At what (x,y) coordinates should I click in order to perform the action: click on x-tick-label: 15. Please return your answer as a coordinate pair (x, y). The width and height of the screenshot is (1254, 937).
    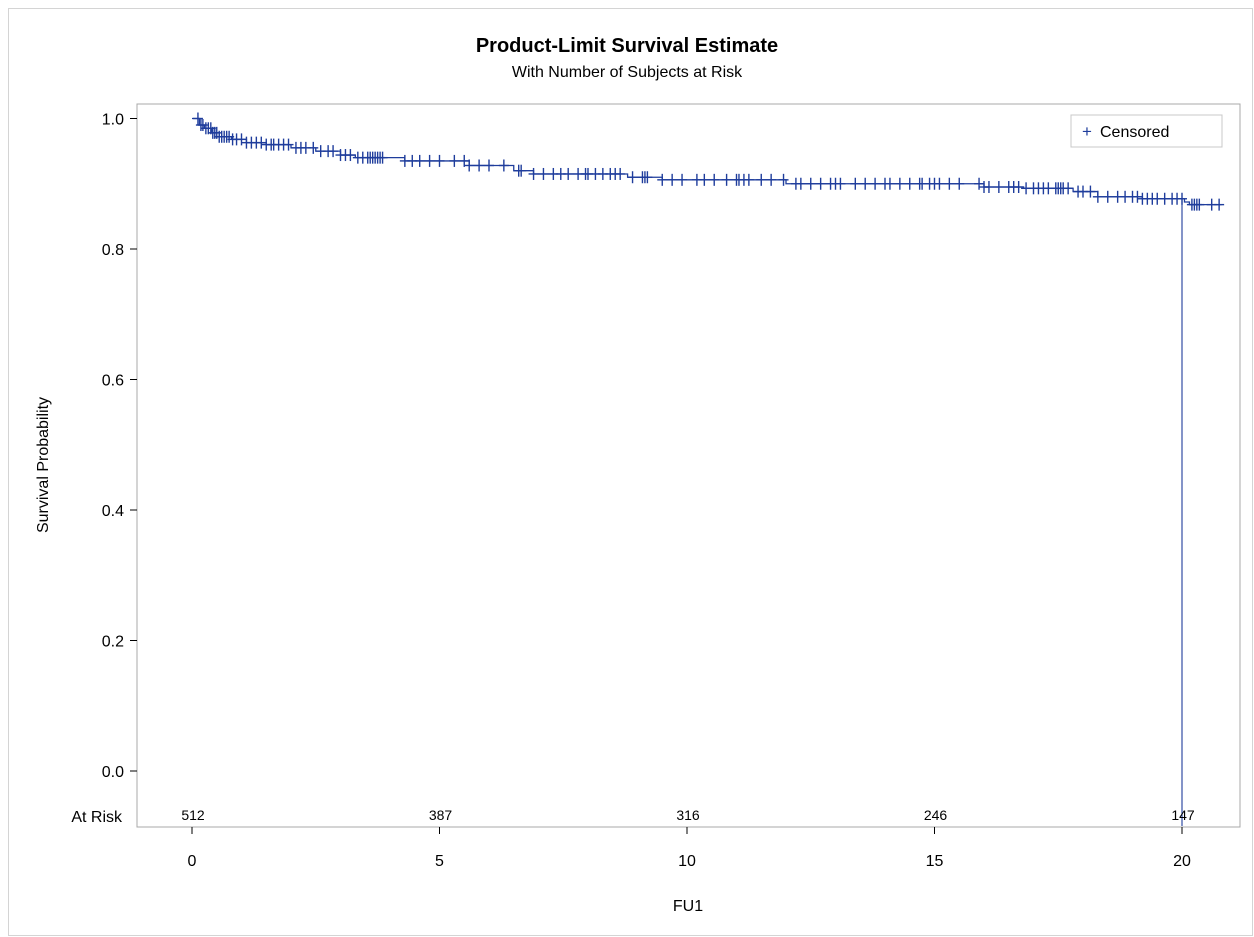
    Looking at the image, I should click on (935, 861).